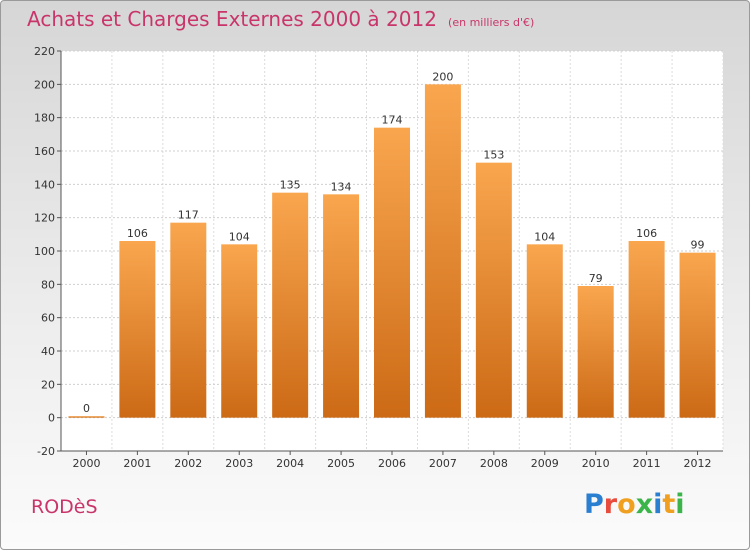 The height and width of the screenshot is (550, 750). I want to click on proxiti-logo: Proxiti, so click(634, 504).